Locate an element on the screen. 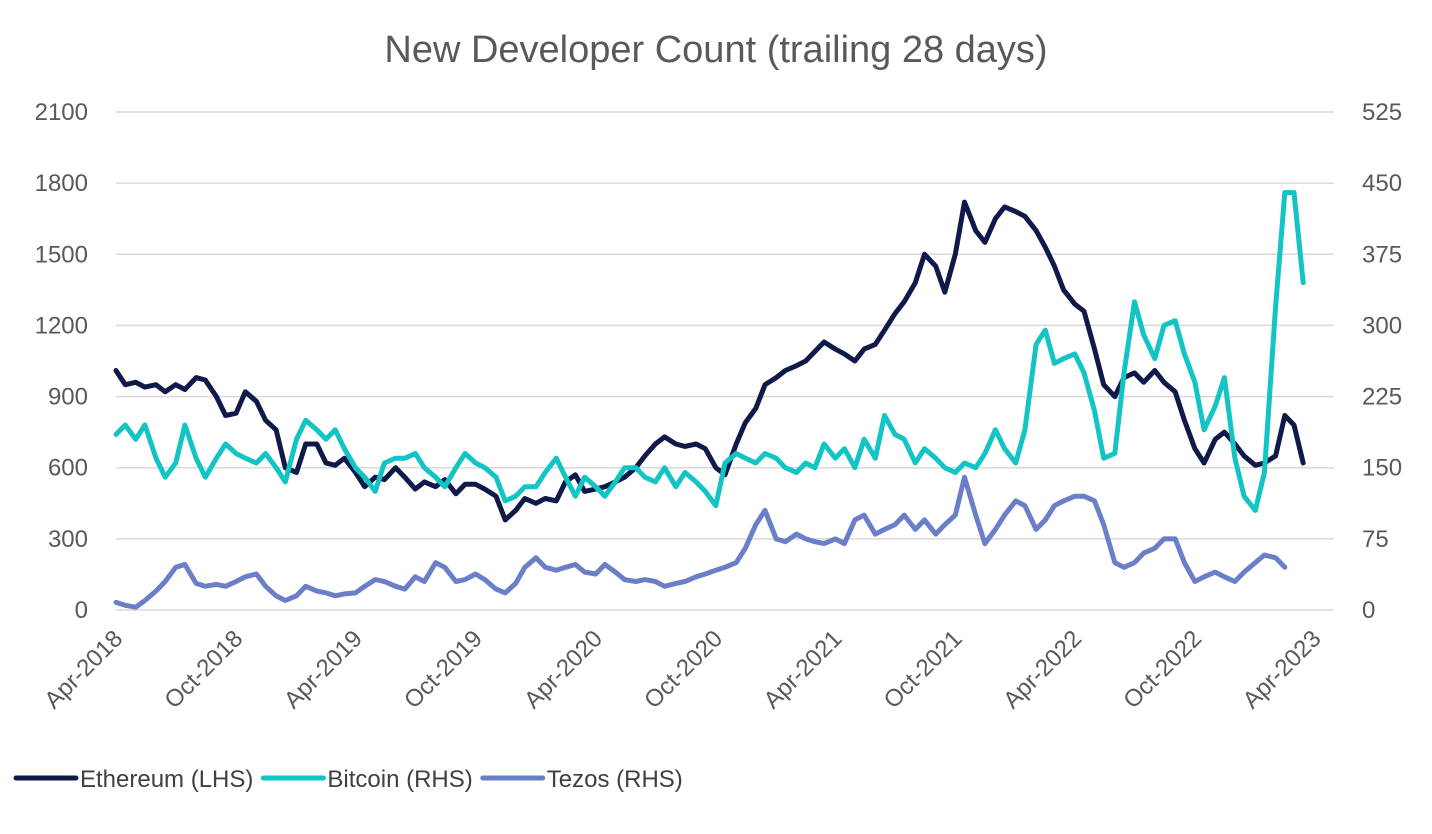  x-tick-label: Oct-2022 is located at coordinates (1162, 669).